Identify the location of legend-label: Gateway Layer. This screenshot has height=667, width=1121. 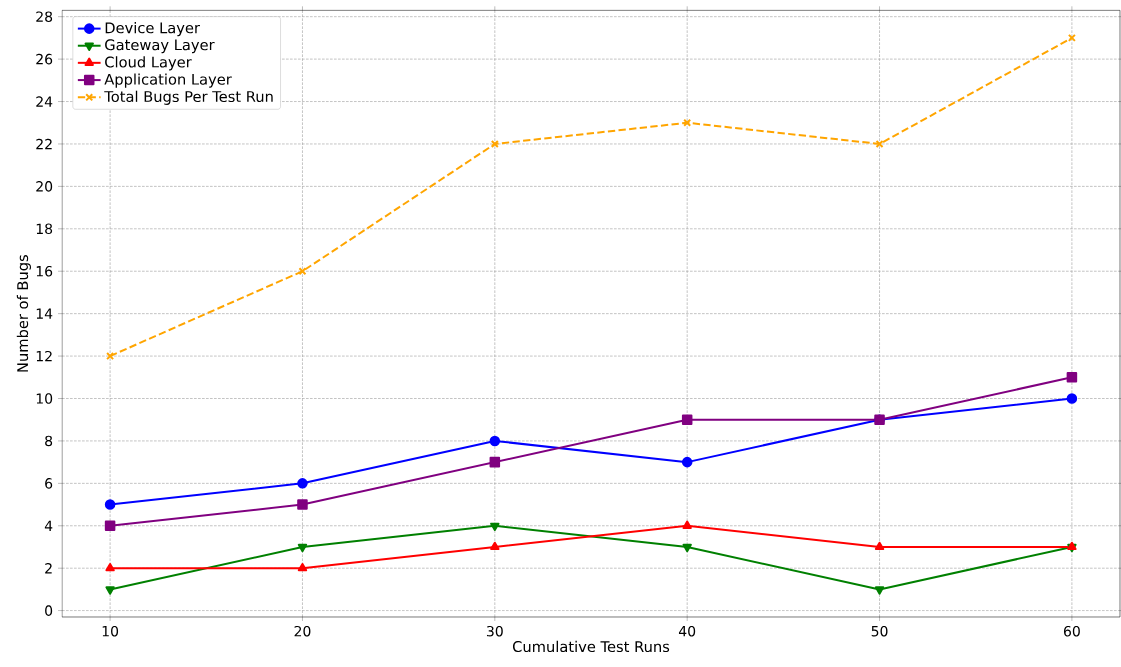
(160, 46).